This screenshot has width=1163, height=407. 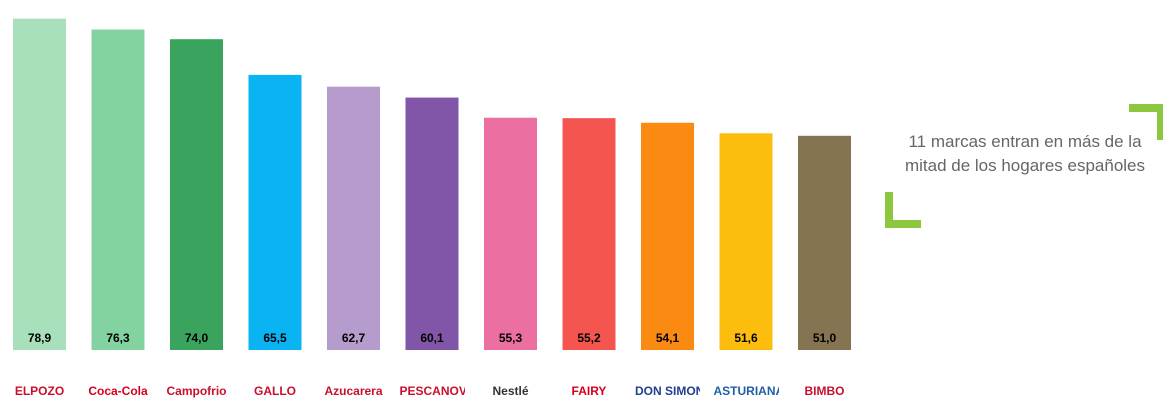 What do you see at coordinates (668, 338) in the screenshot?
I see `bar-value-label: 54,1` at bounding box center [668, 338].